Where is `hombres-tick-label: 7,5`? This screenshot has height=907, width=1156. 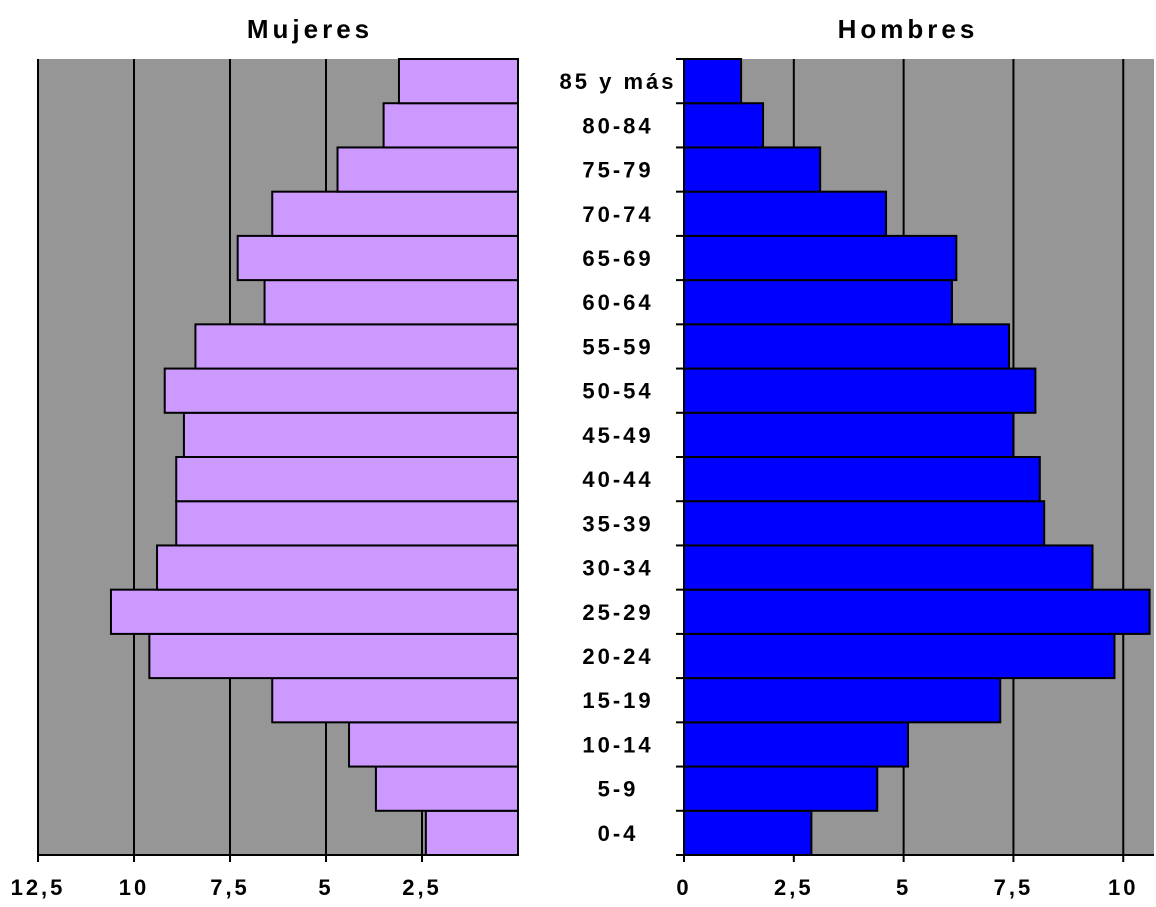
hombres-tick-label: 7,5 is located at coordinates (1014, 887).